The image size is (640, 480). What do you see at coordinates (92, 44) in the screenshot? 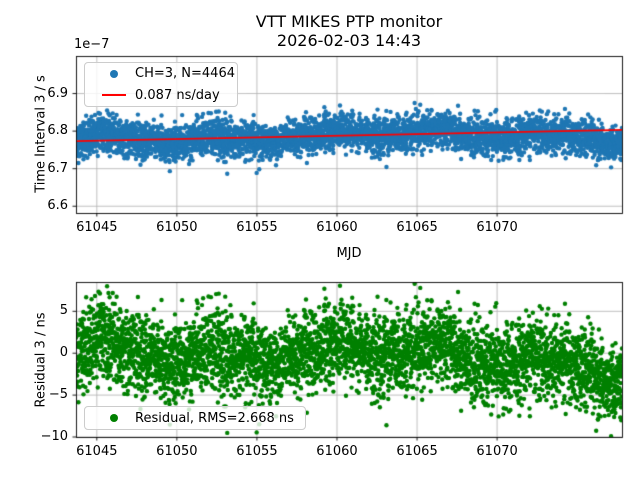
I see `y-offset-label: 1e−7` at bounding box center [92, 44].